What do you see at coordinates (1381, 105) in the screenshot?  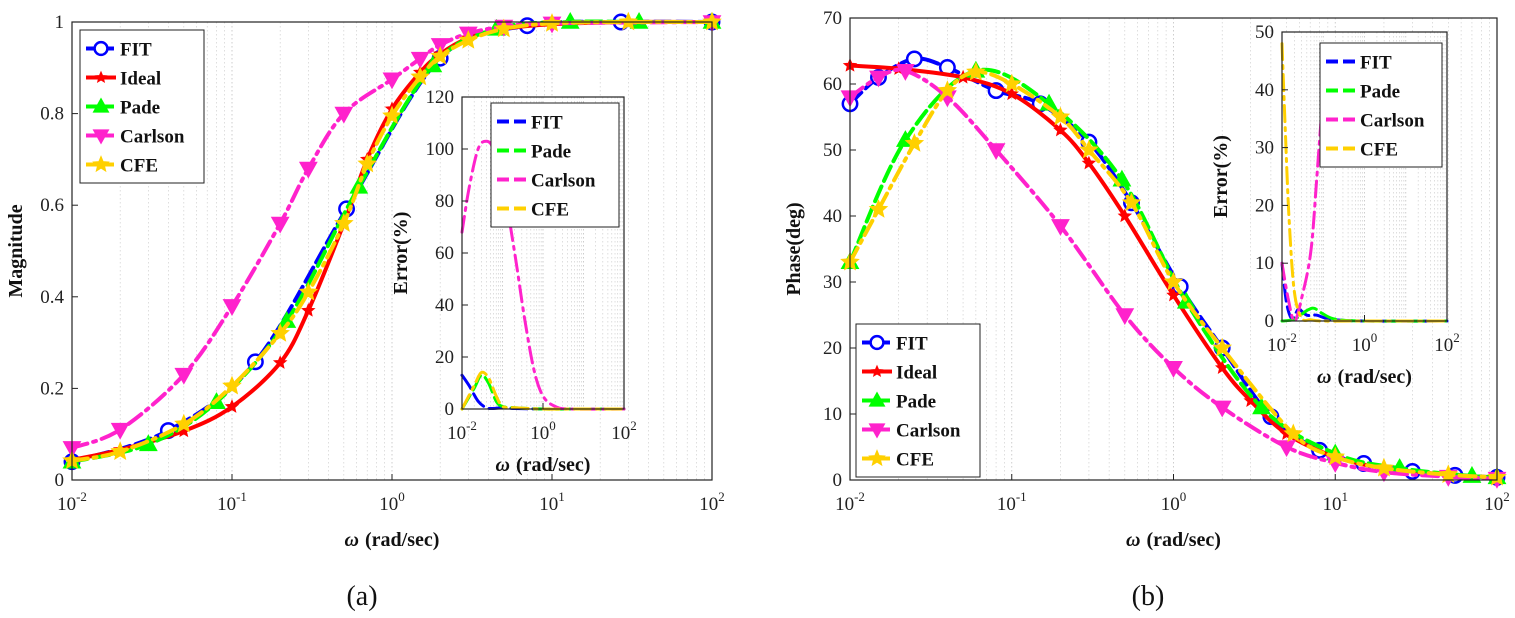 I see `chart-b-inset-legend-box` at bounding box center [1381, 105].